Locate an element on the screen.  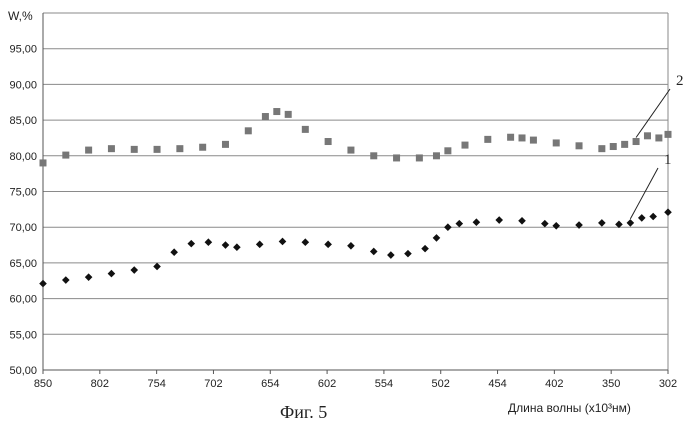
y-axis-title: W,% is located at coordinates (20, 16).